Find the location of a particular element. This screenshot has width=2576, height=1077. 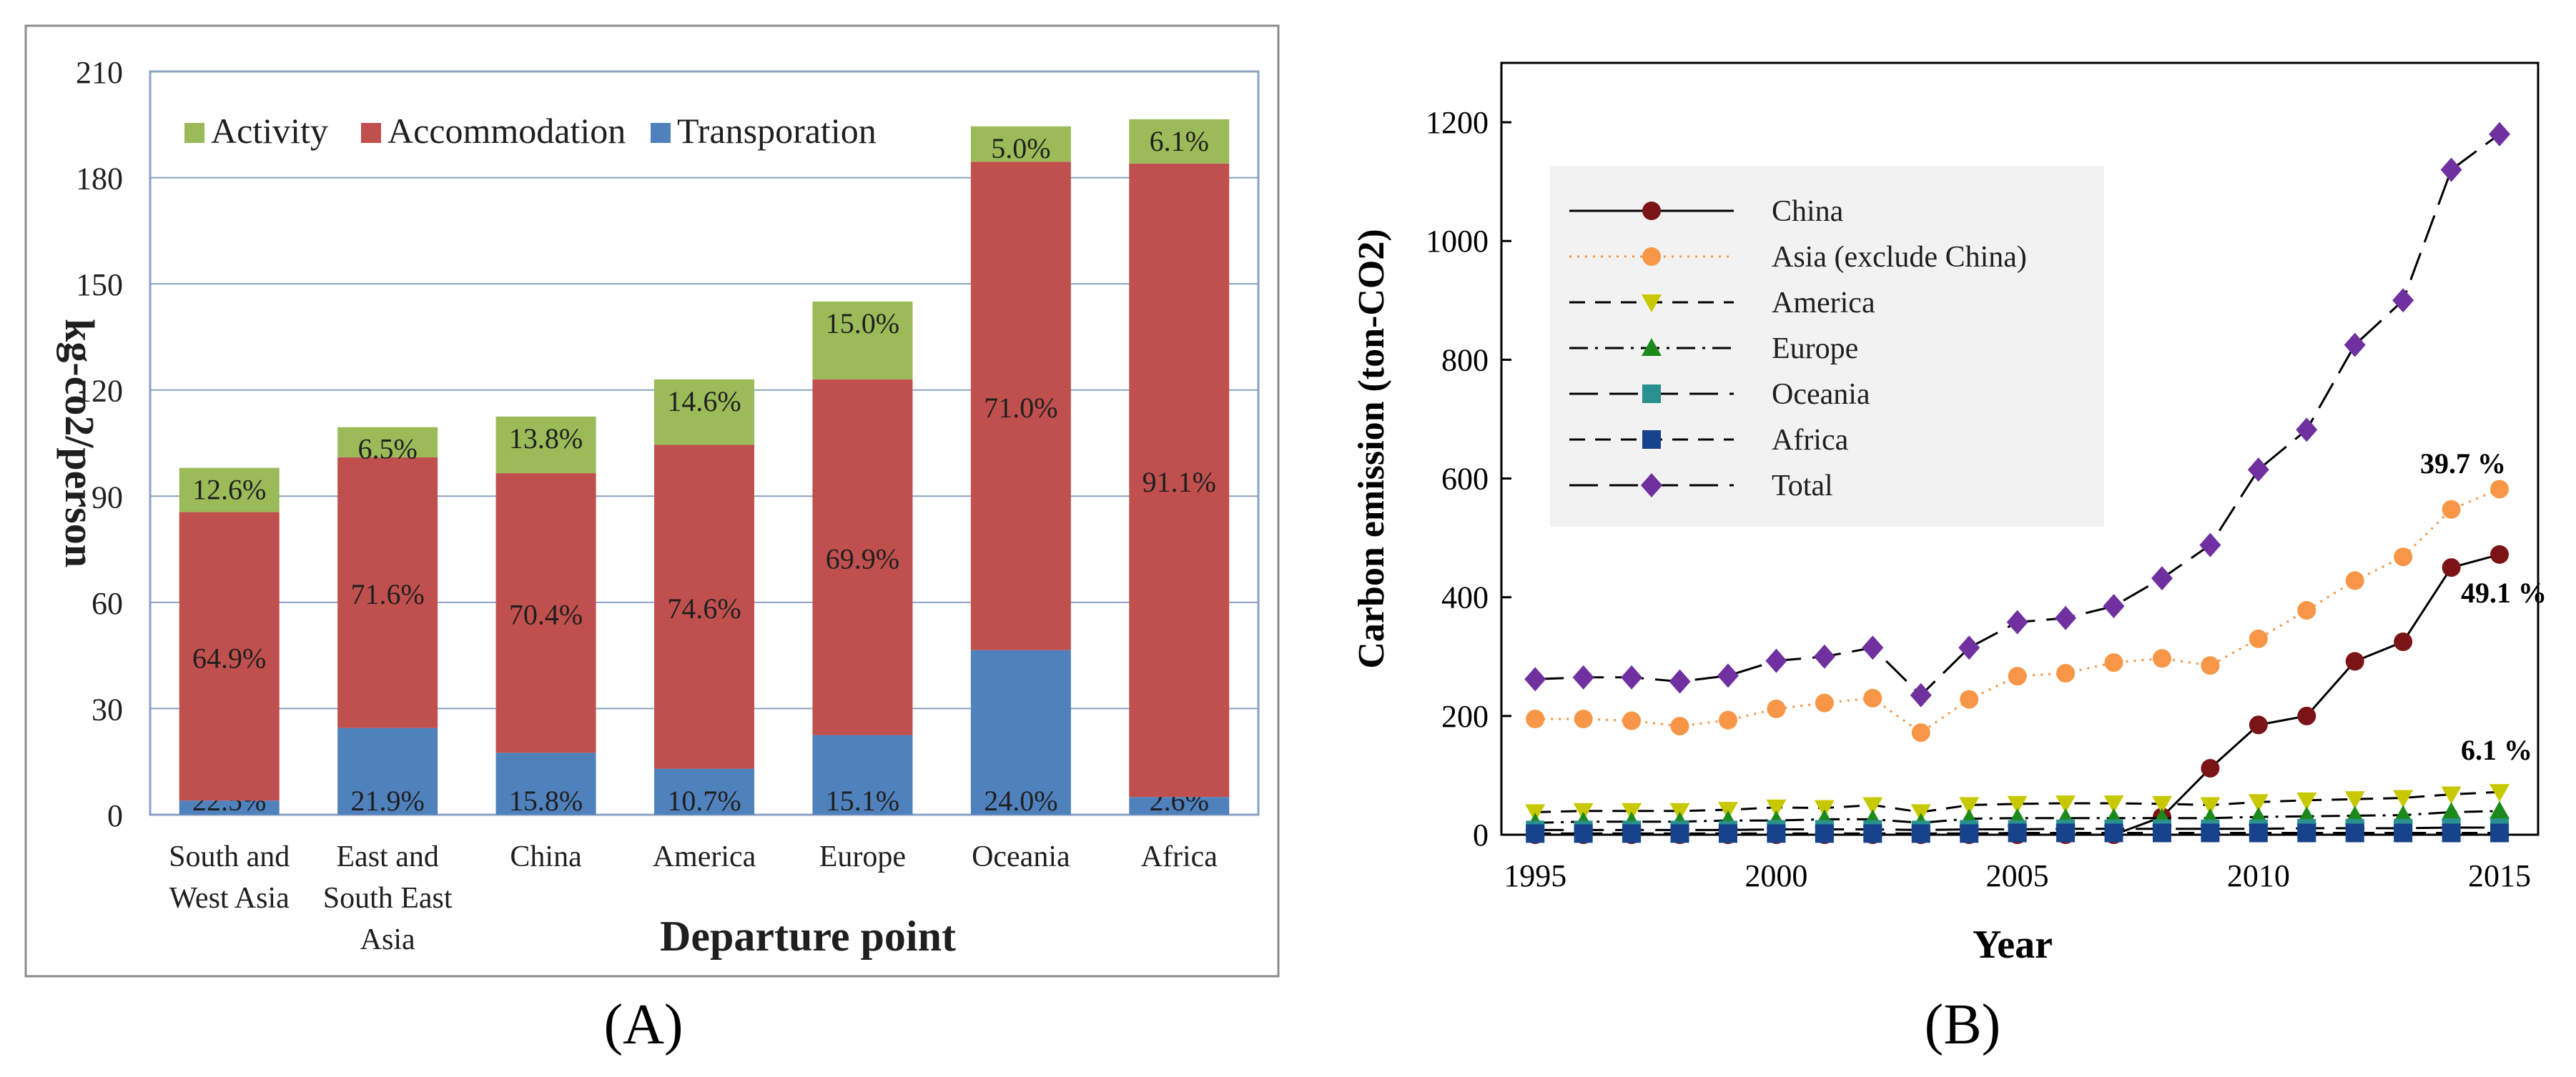

bar-data-label: 13.8% is located at coordinates (546, 438).